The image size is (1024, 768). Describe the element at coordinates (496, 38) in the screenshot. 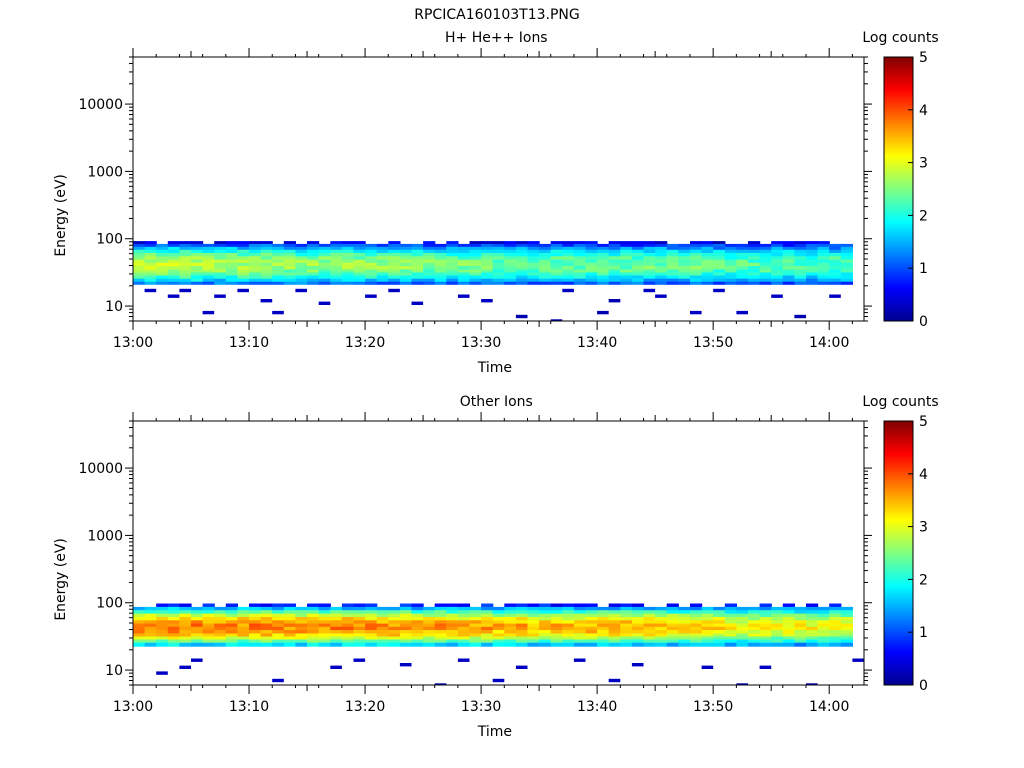

I see `panel-title: H+ He++ Ions` at that location.